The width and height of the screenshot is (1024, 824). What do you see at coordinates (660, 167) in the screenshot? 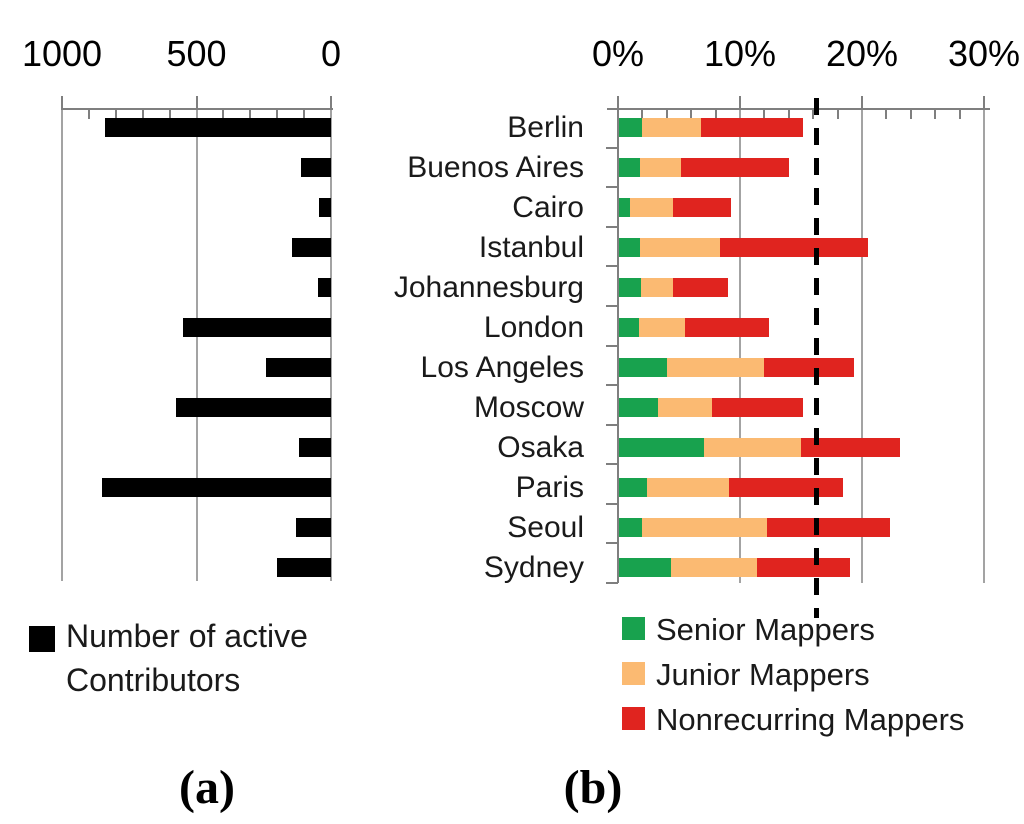
I see `buenos-aires-junior-mappers-segment` at bounding box center [660, 167].